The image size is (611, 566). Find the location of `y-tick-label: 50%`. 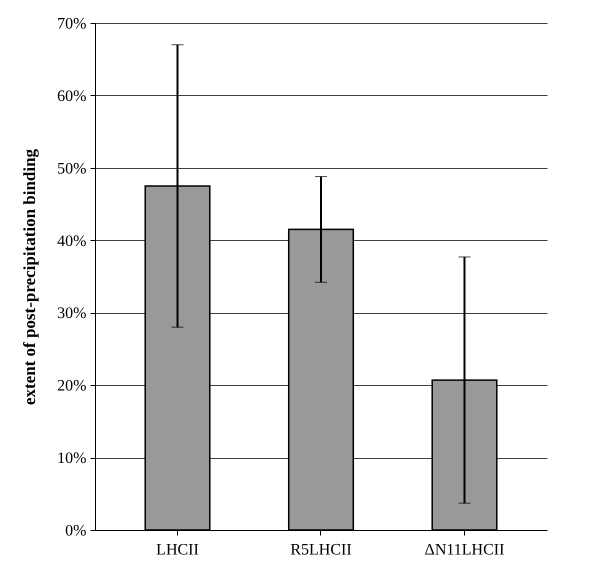

y-tick-label: 50% is located at coordinates (71, 169).